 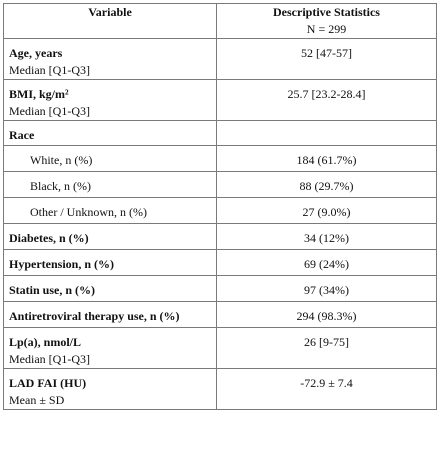 What do you see at coordinates (326, 314) in the screenshot?
I see `row-value: 294 (98.3%)` at bounding box center [326, 314].